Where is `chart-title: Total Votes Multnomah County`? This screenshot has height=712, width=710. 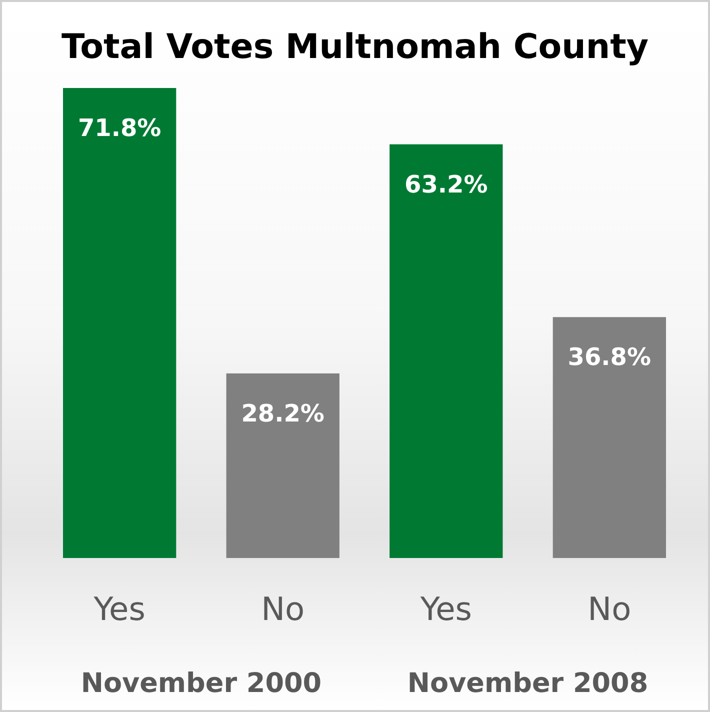
chart-title: Total Votes Multnomah County is located at coordinates (355, 47).